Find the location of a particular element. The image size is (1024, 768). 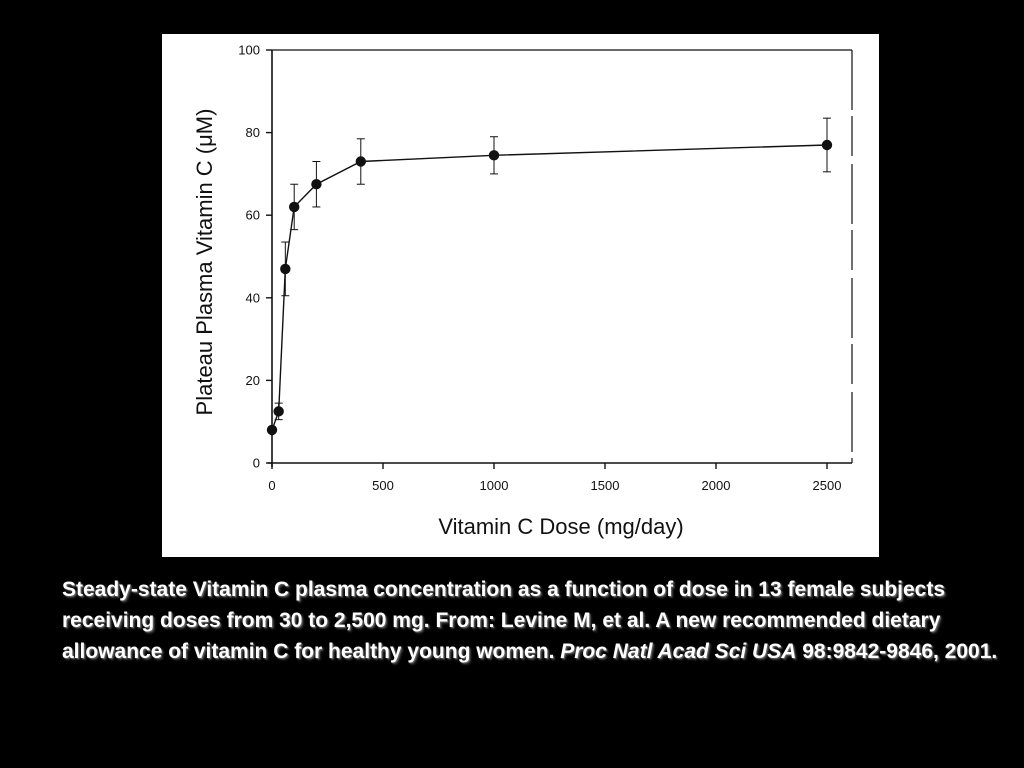

y-tick-label: 60 is located at coordinates (253, 215).